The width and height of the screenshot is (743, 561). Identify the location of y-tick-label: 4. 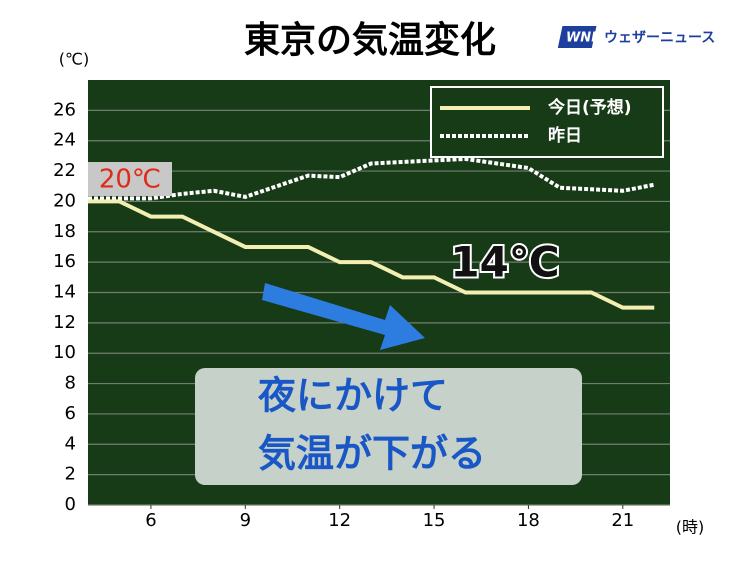
(70, 443).